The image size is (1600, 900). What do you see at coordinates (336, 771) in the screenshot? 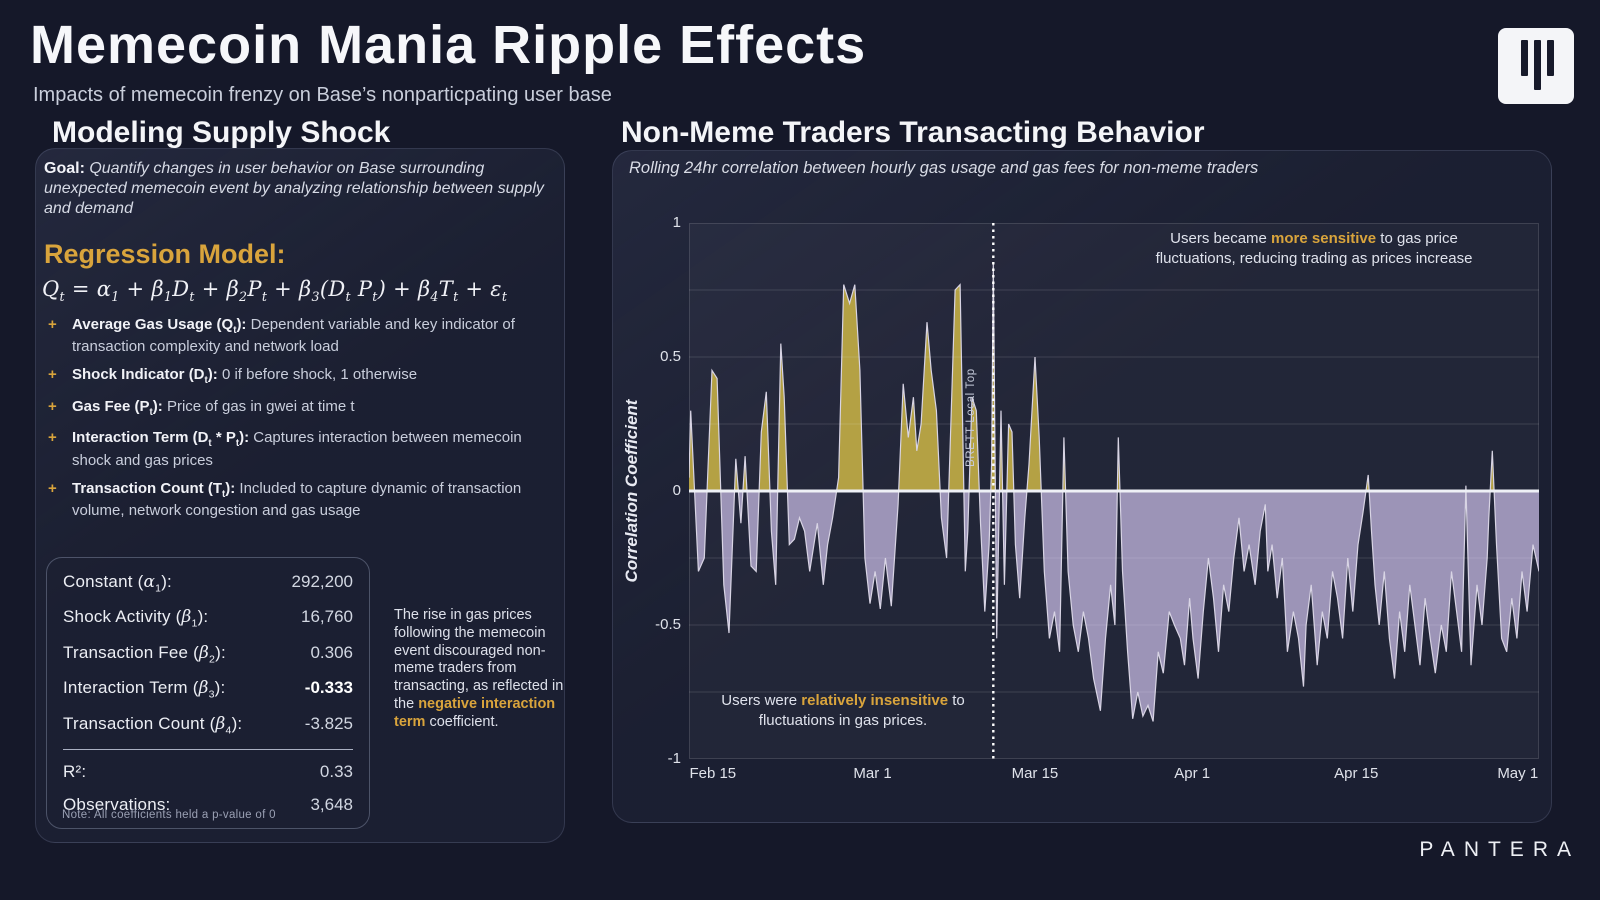
I see `stats-row-value: 0.33` at bounding box center [336, 771].